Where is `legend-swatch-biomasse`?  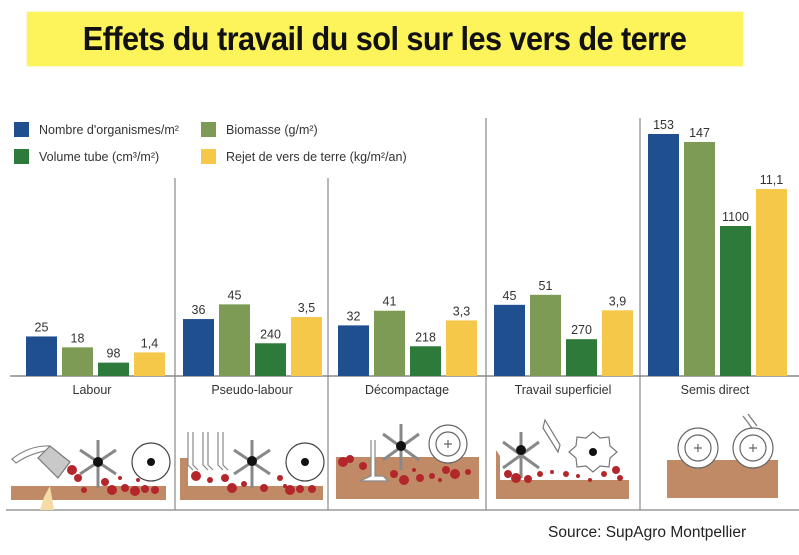 legend-swatch-biomasse is located at coordinates (208, 129).